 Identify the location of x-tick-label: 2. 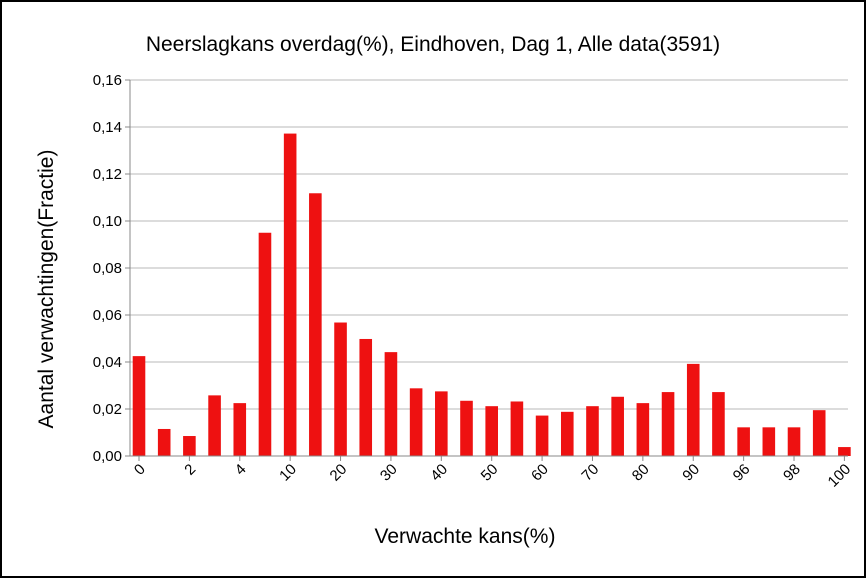
(190, 470).